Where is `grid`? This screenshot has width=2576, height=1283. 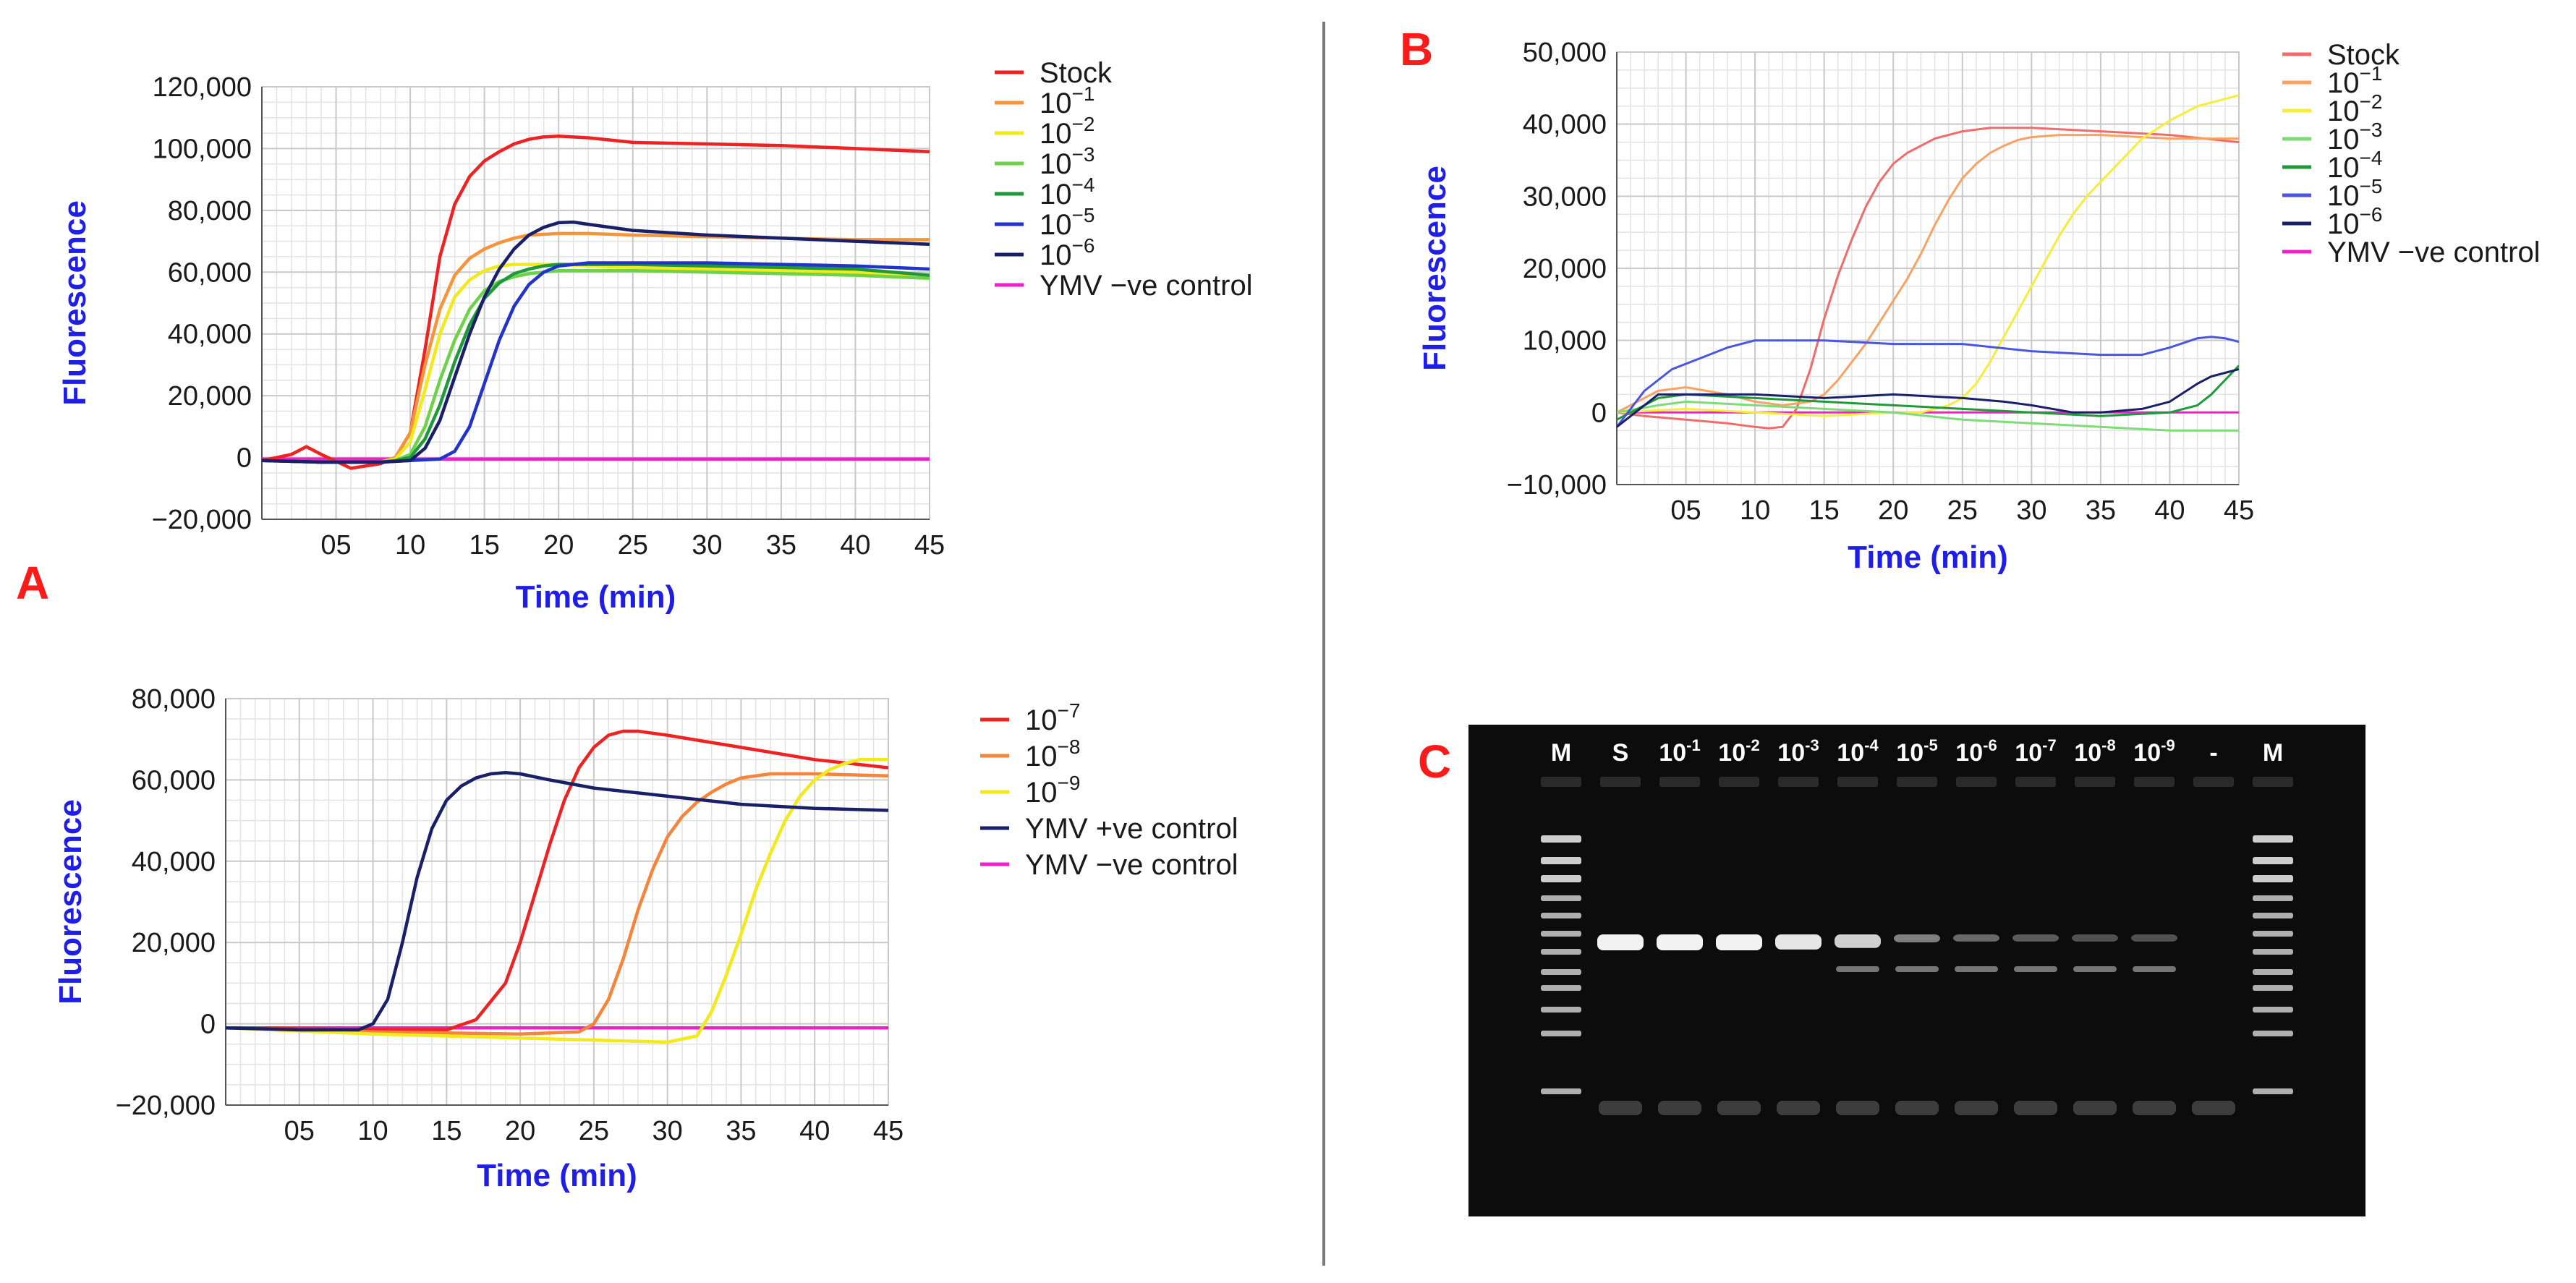 grid is located at coordinates (557, 902).